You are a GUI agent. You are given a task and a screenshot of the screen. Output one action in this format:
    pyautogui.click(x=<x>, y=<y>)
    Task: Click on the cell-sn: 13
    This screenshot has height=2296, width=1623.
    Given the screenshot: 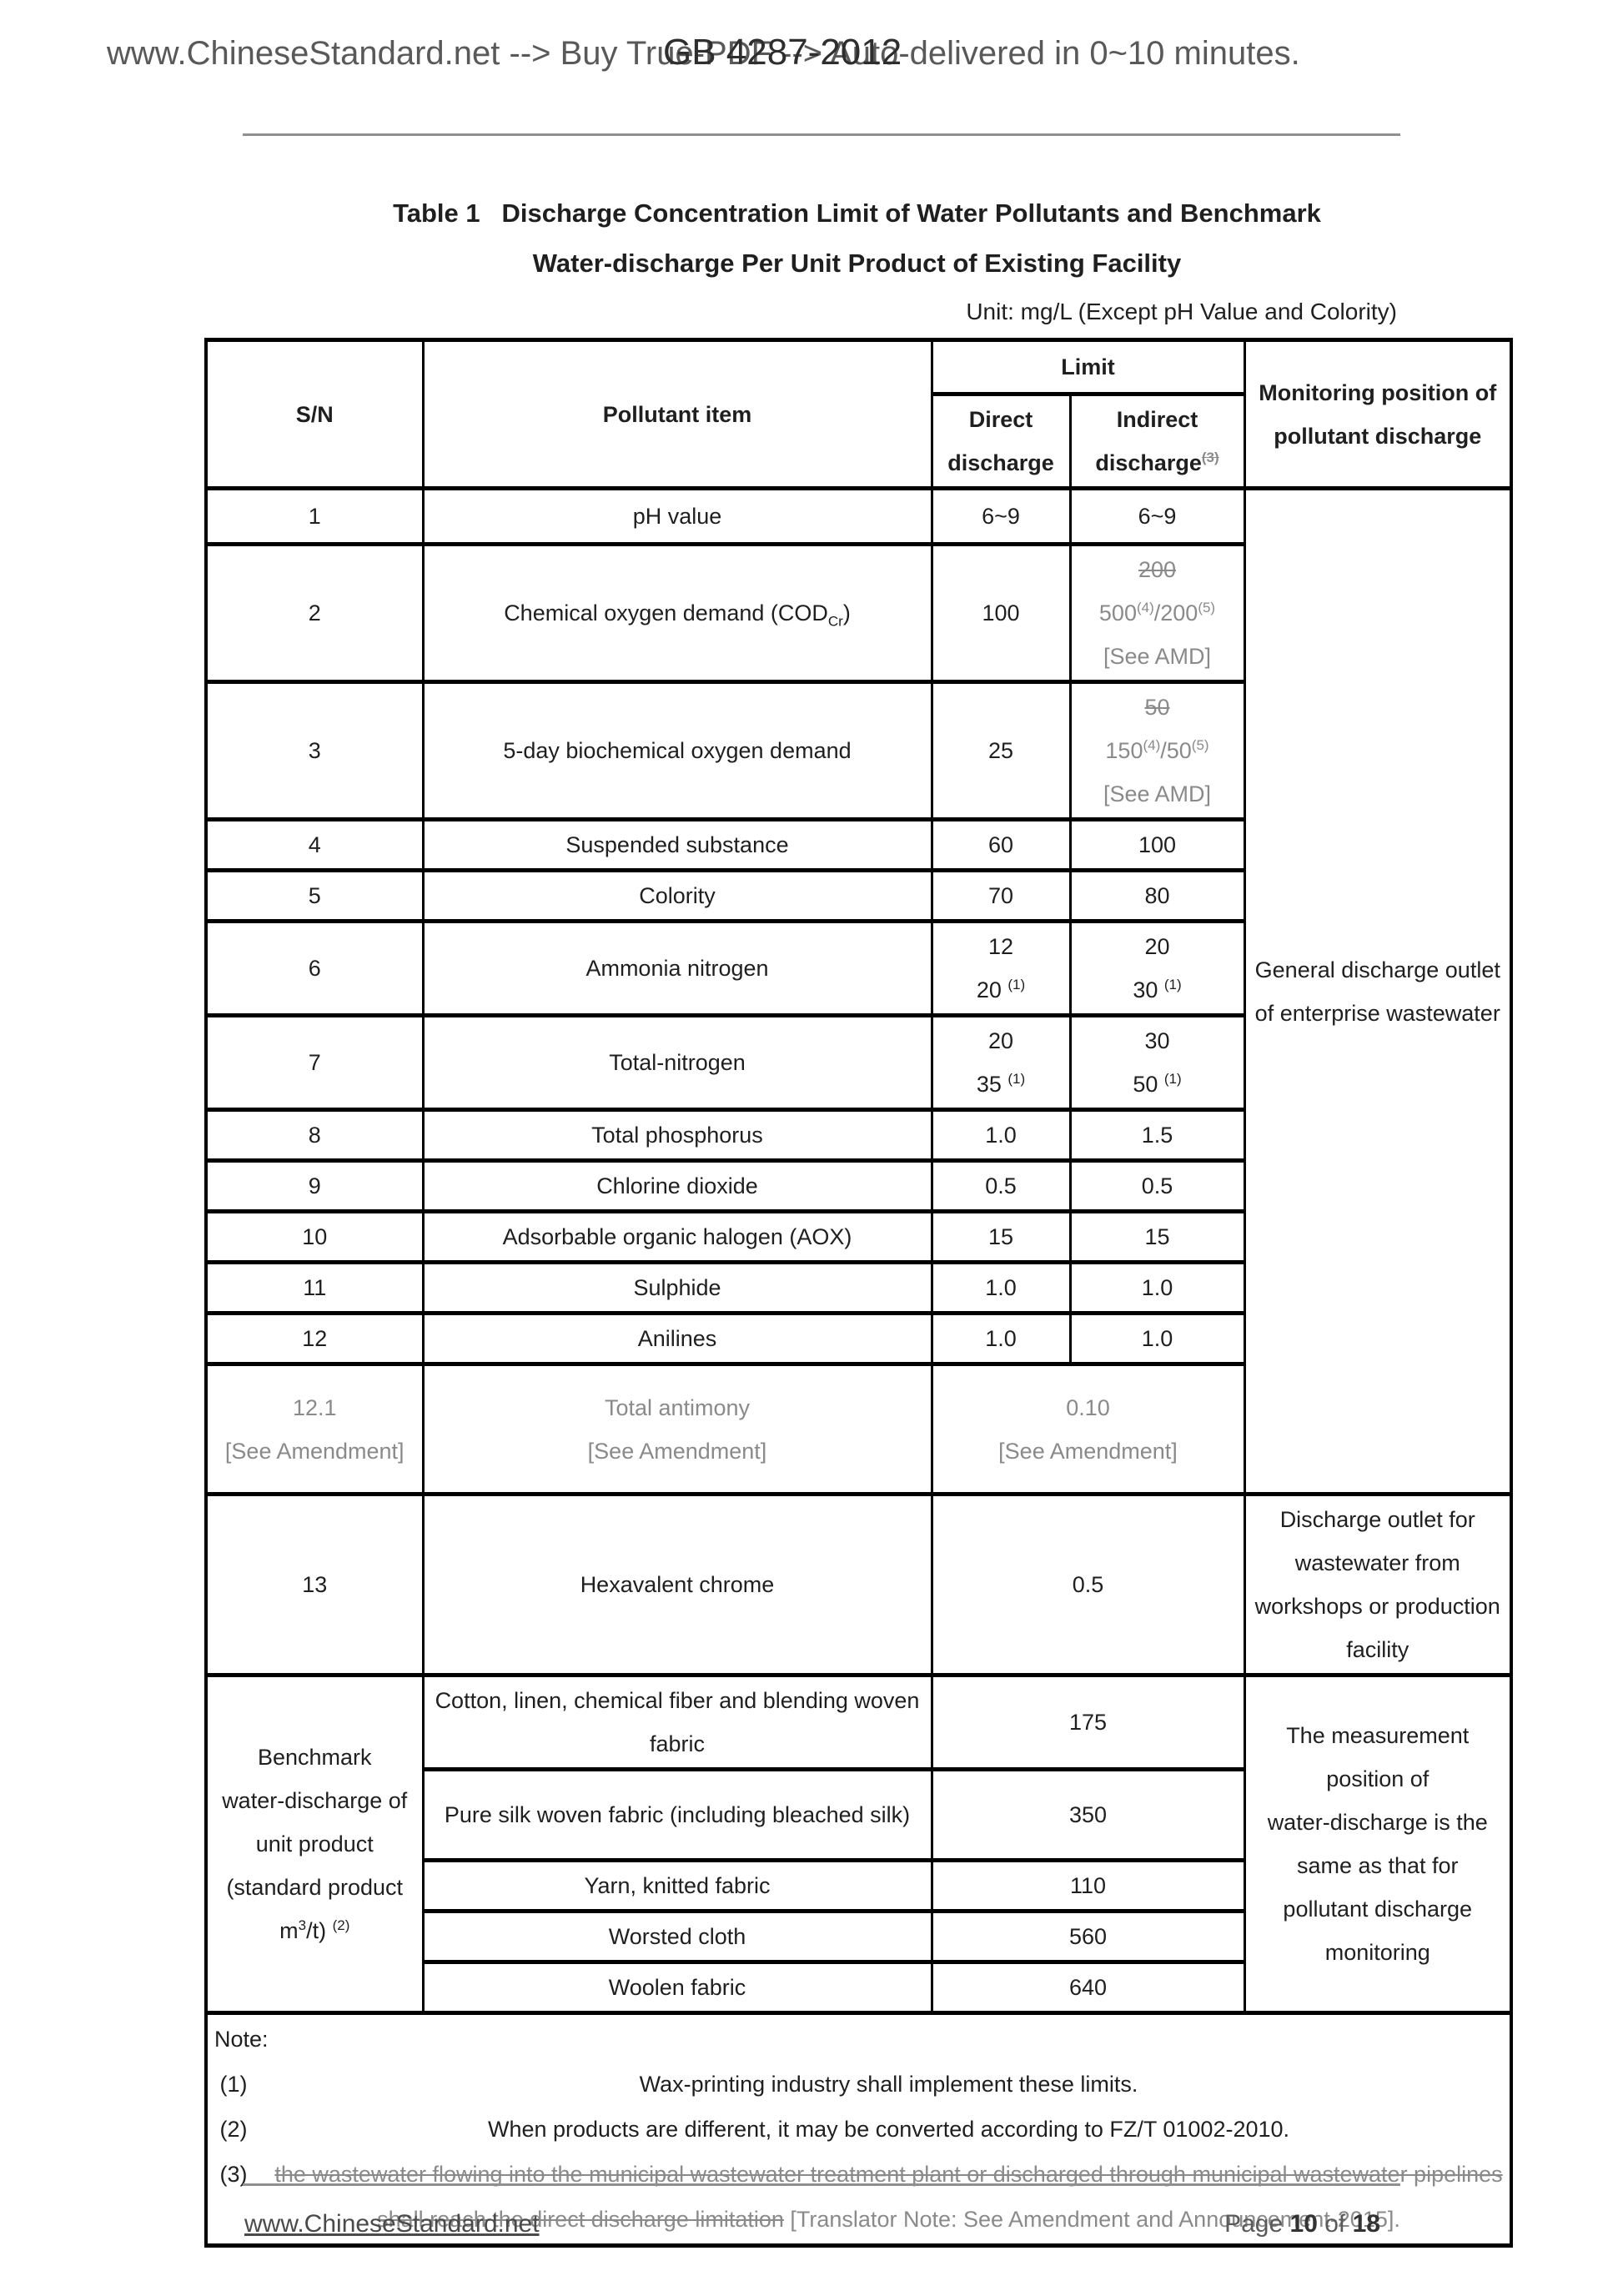 What is the action you would take?
    pyautogui.click(x=314, y=1584)
    